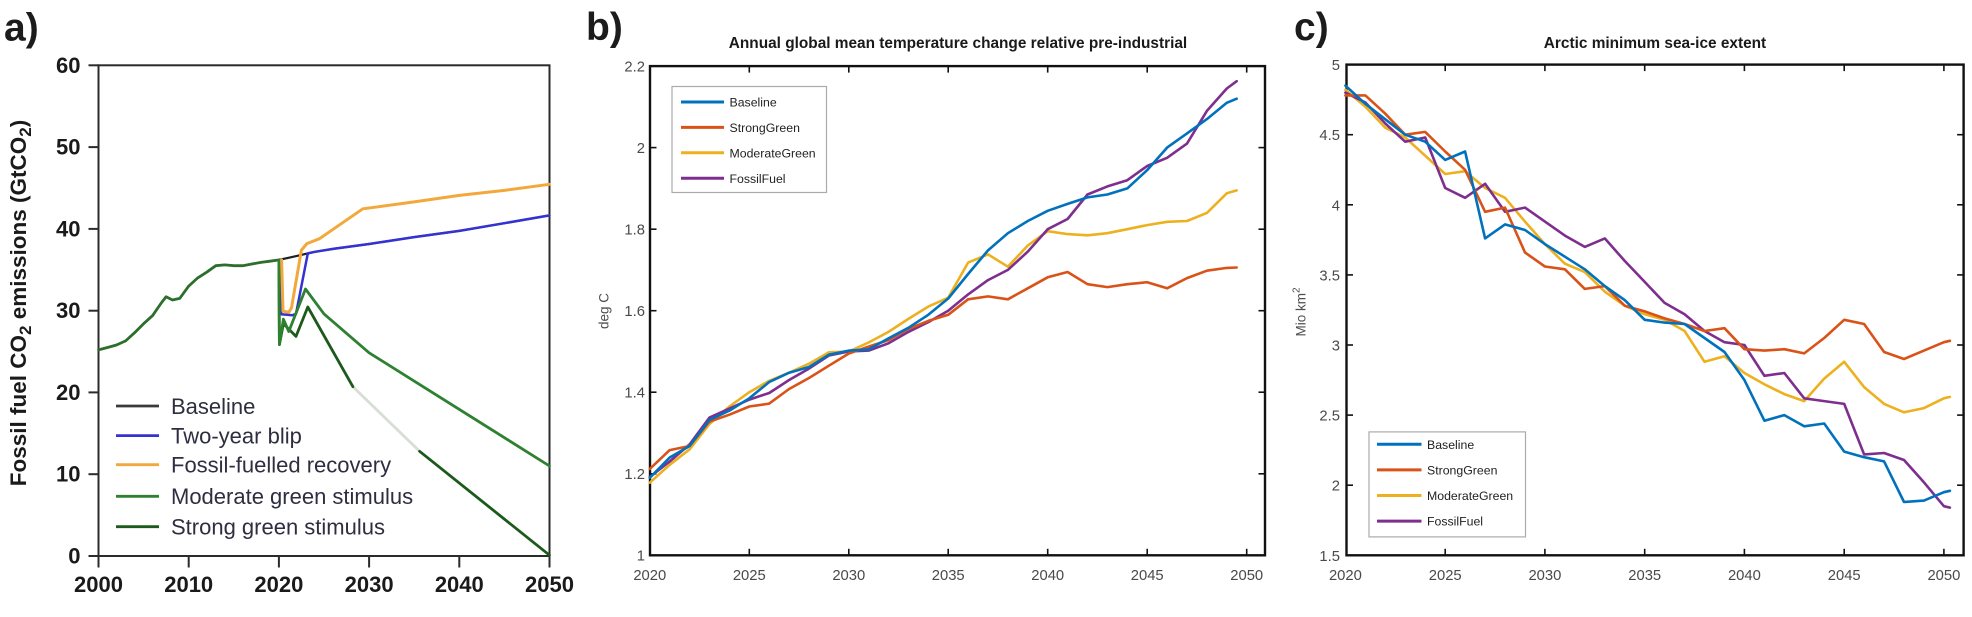 Image resolution: width=1972 pixels, height=617 pixels. What do you see at coordinates (68, 147) in the screenshot?
I see `svg-text: 50` at bounding box center [68, 147].